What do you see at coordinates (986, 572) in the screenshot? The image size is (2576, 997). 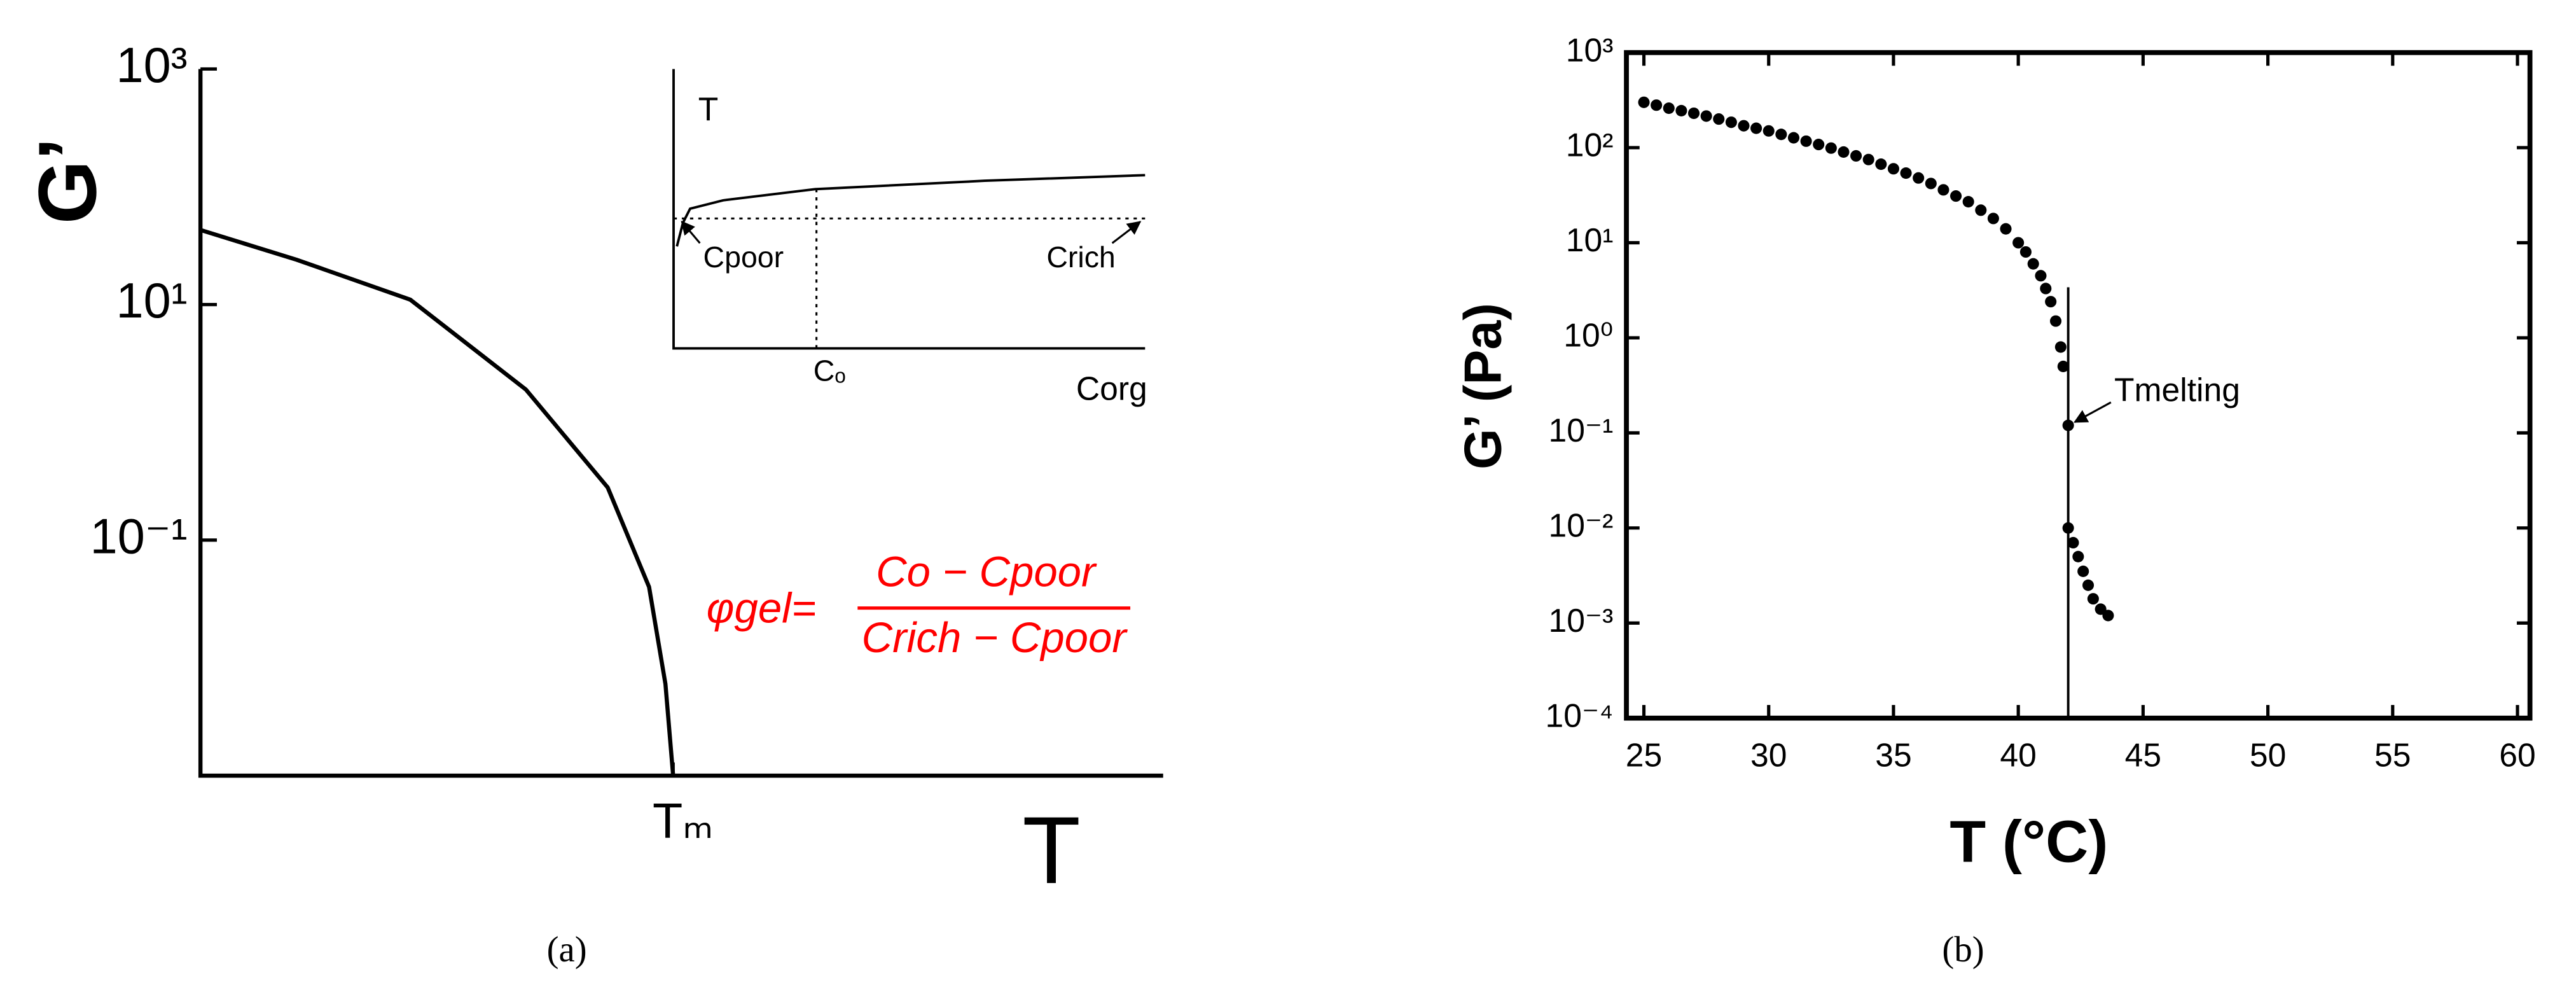 I see `formula-numerator: Co − Cpoor` at bounding box center [986, 572].